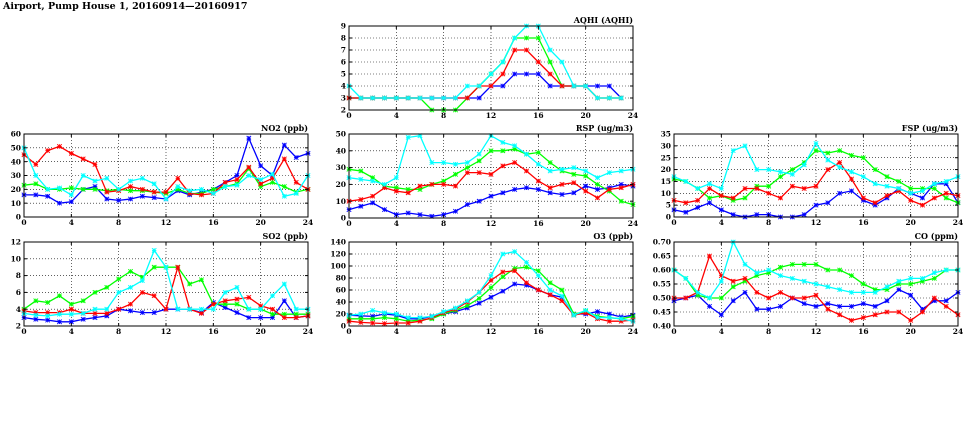  Describe the element at coordinates (16, 242) in the screenshot. I see `y-tick-label: 12` at that location.